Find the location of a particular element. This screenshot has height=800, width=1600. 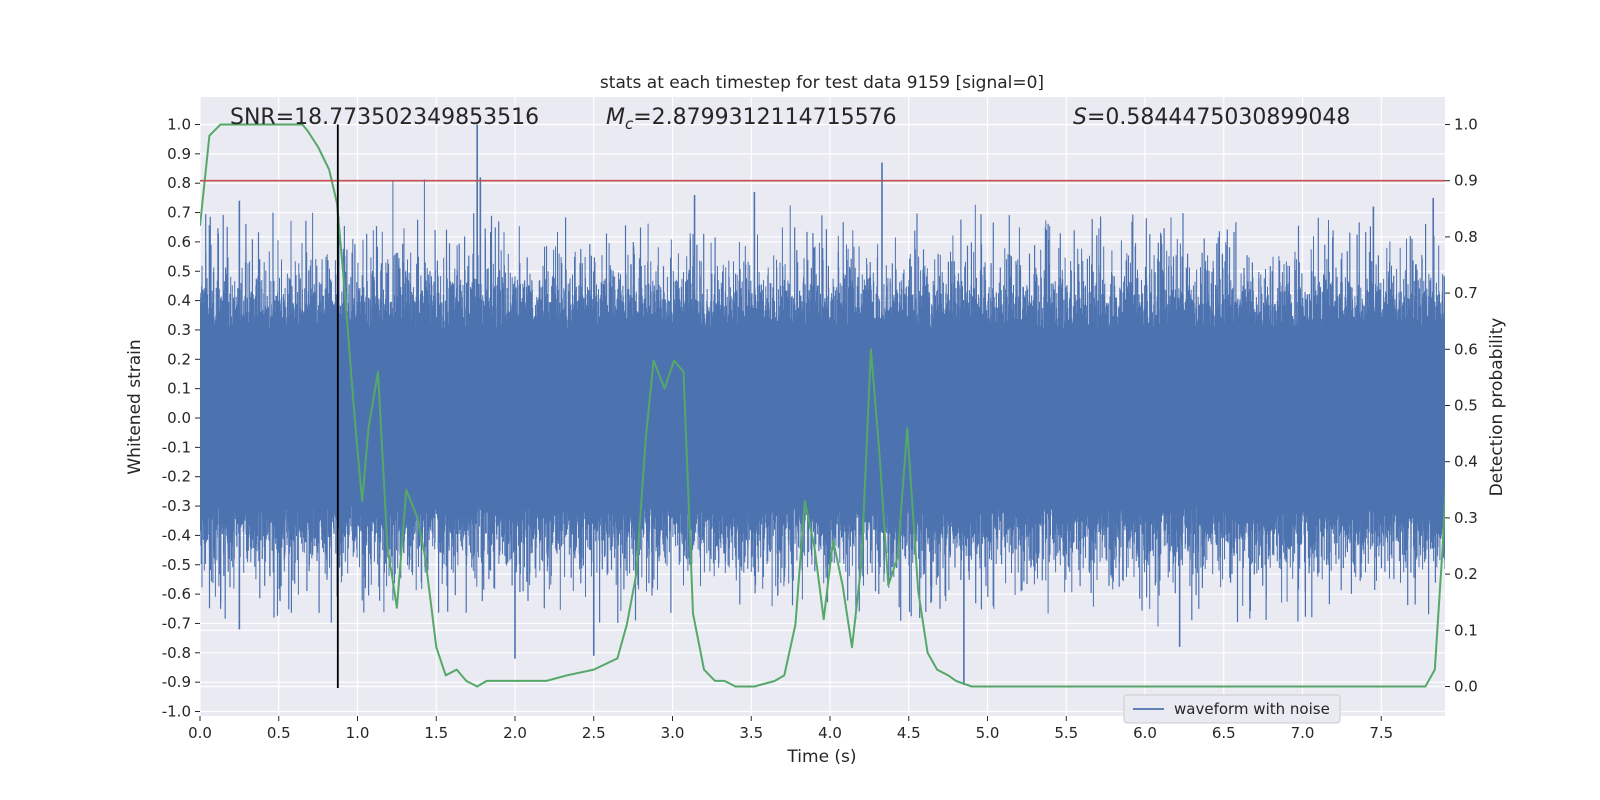

s-stat: S=0.5844475030899048 is located at coordinates (1211, 117).